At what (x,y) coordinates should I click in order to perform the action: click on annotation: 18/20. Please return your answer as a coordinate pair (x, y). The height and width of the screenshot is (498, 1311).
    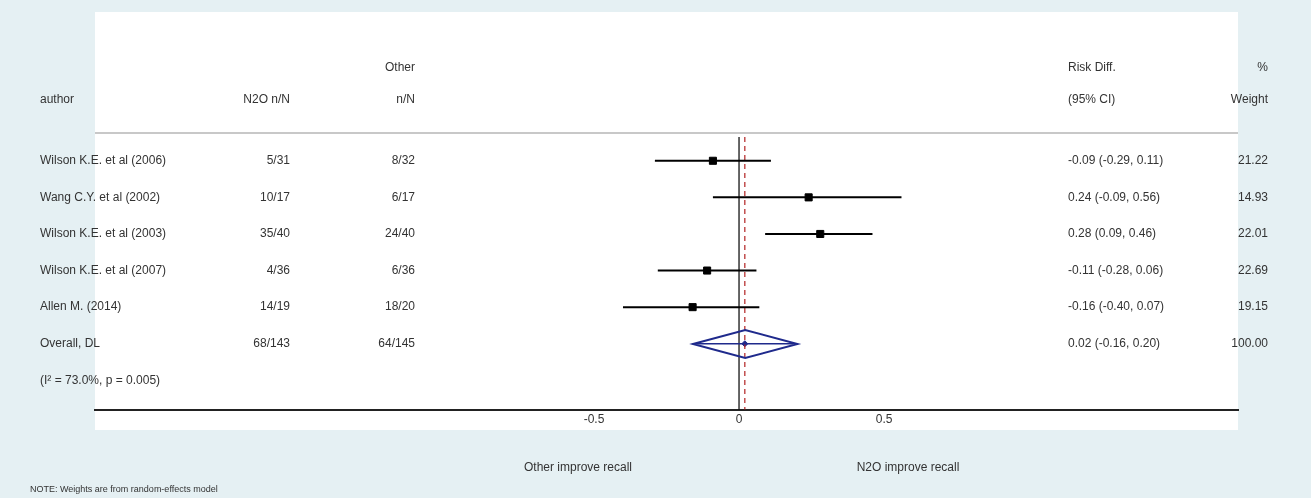
    Looking at the image, I should click on (400, 306).